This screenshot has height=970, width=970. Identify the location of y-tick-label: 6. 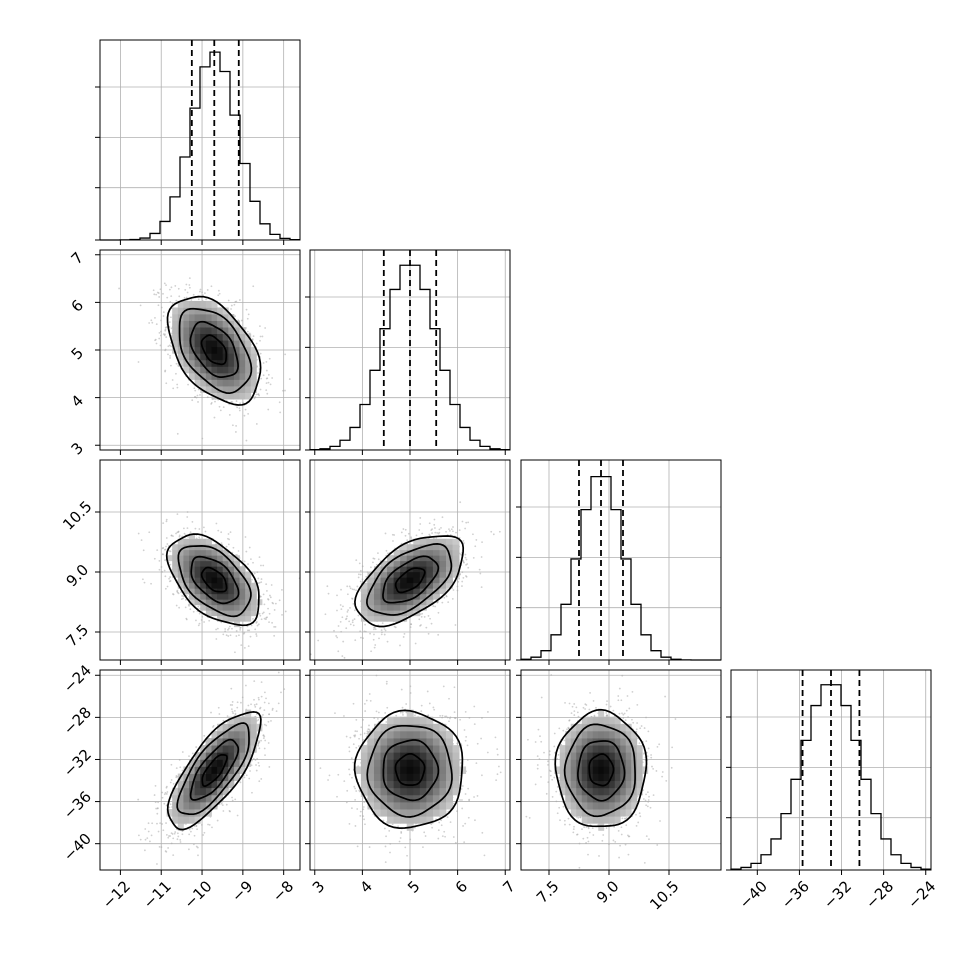
(77, 305).